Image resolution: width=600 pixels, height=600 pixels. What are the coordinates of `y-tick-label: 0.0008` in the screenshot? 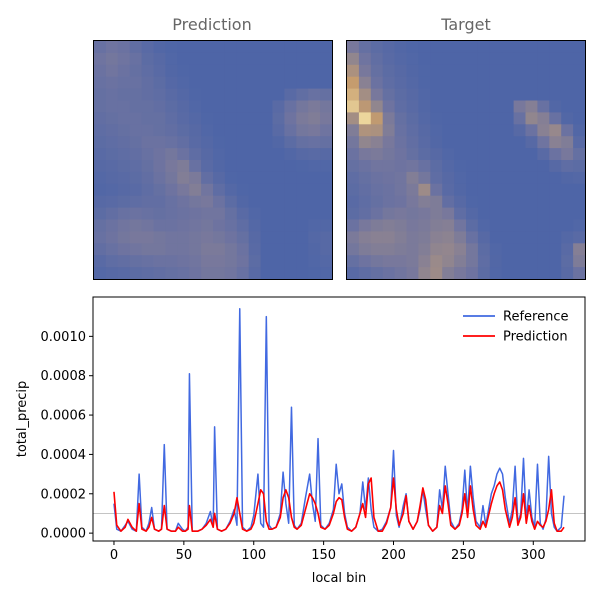 It's located at (64, 376).